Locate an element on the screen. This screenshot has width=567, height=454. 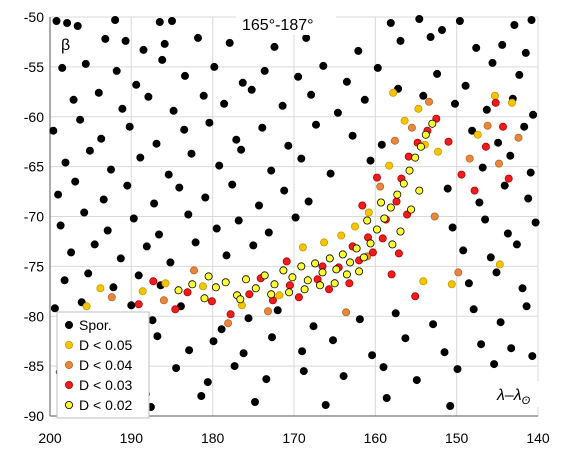
xlabel-background is located at coordinates (517, 394).